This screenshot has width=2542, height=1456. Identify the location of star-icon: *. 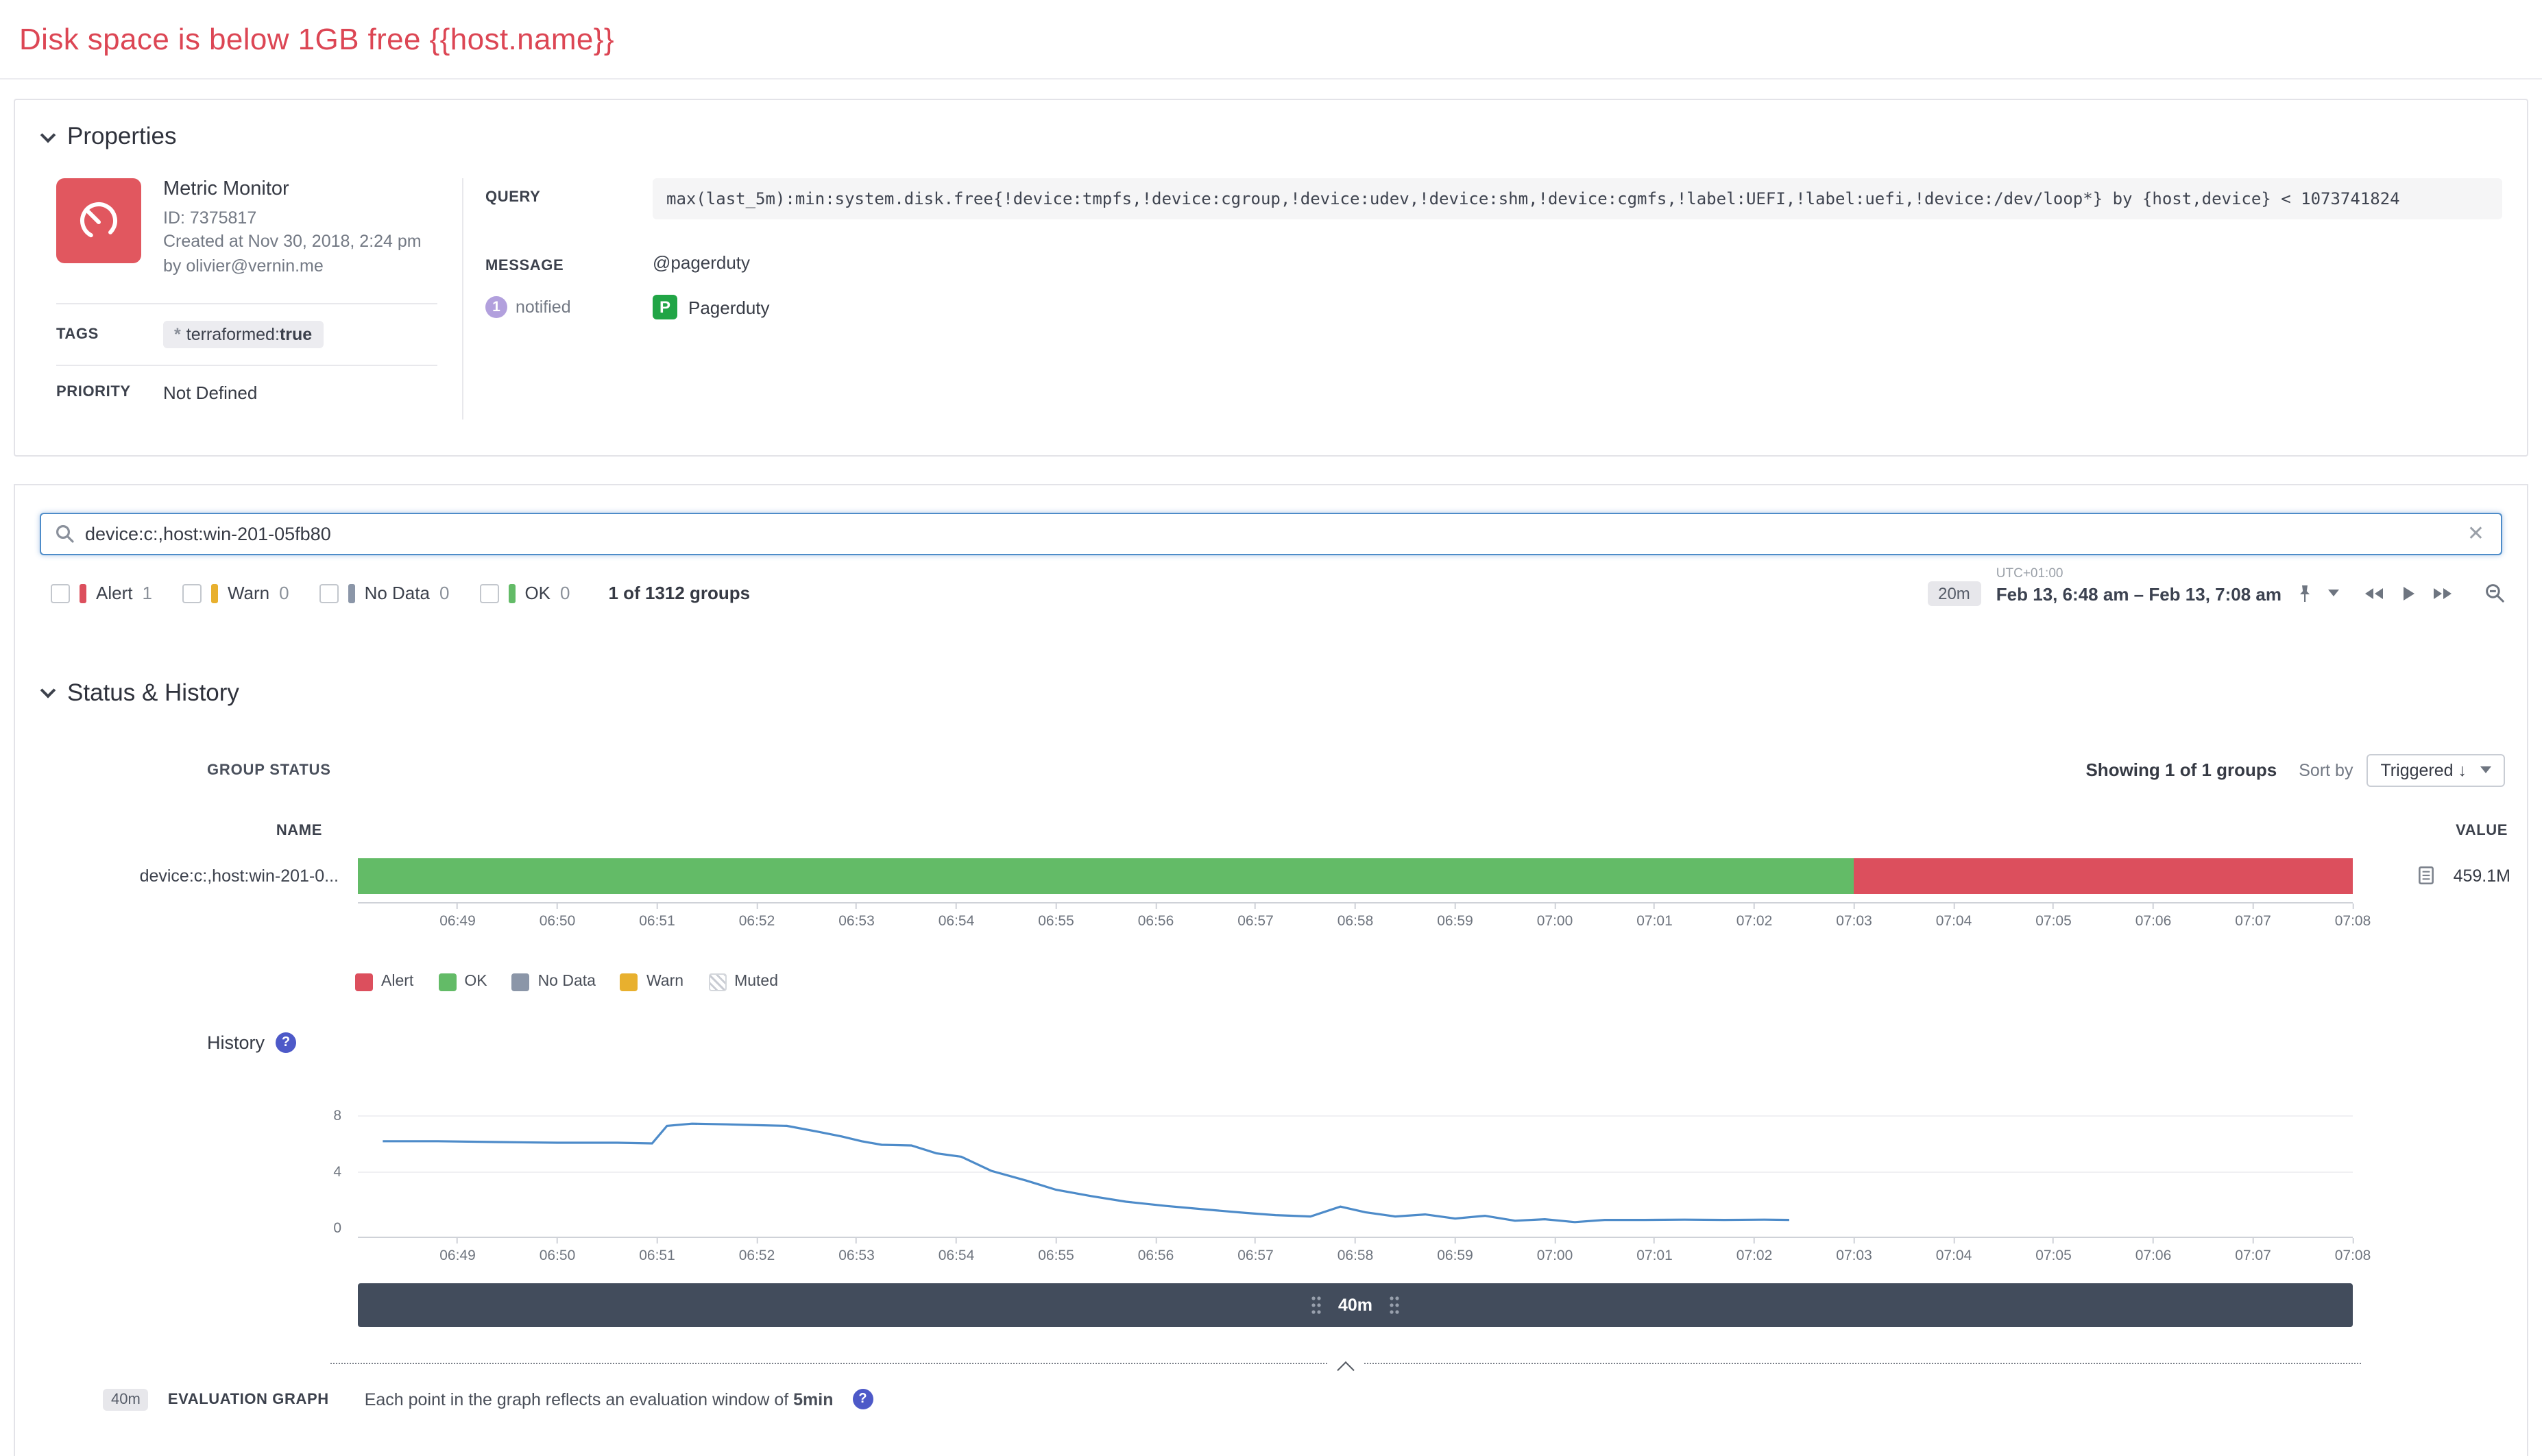
(178, 334).